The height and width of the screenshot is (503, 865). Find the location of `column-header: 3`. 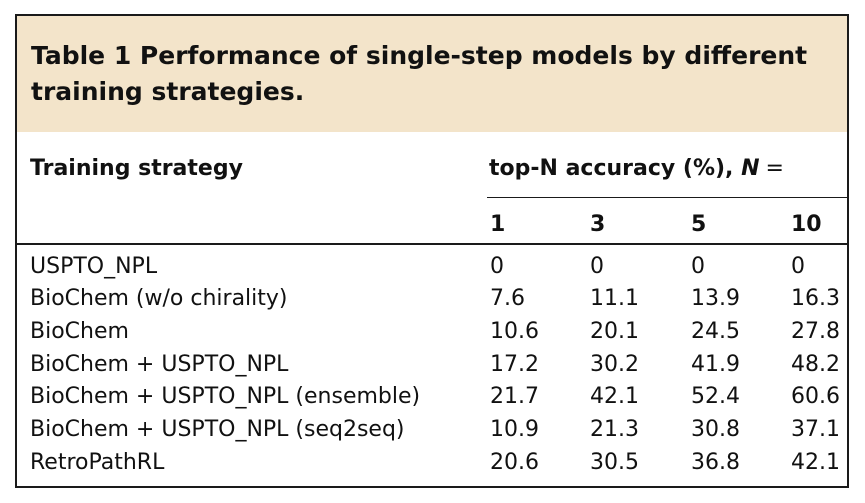

column-header: 3 is located at coordinates (598, 224).